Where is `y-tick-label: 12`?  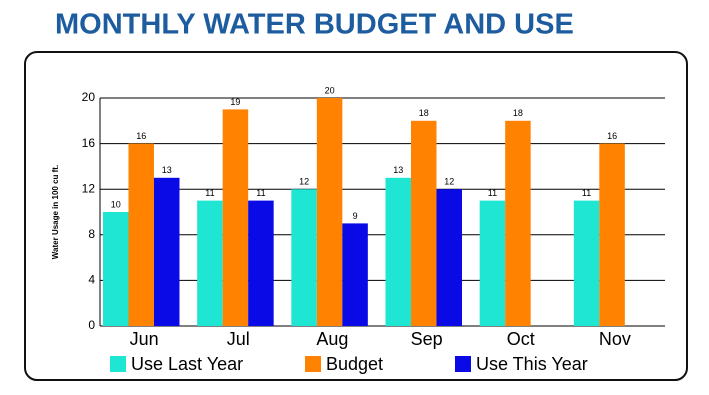
y-tick-label: 12 is located at coordinates (89, 188).